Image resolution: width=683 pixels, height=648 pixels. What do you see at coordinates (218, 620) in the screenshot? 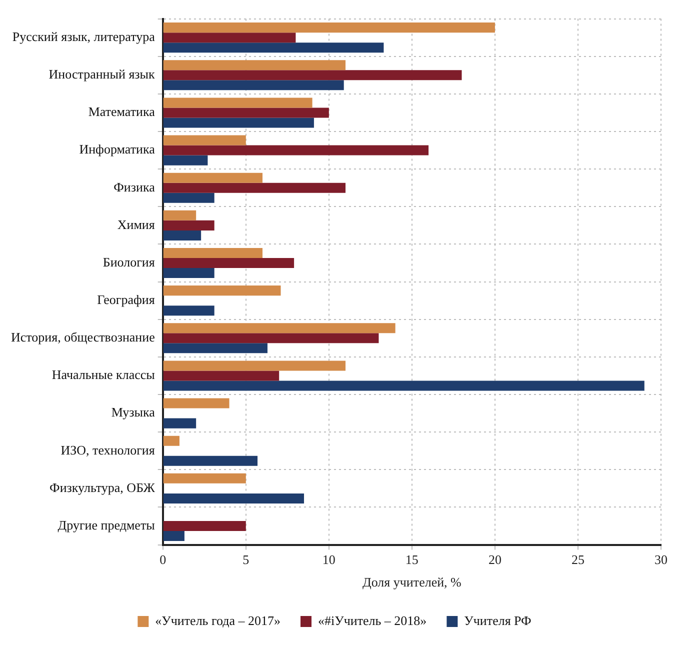
I see `legend-label: «Учитель года – 2017»` at bounding box center [218, 620].